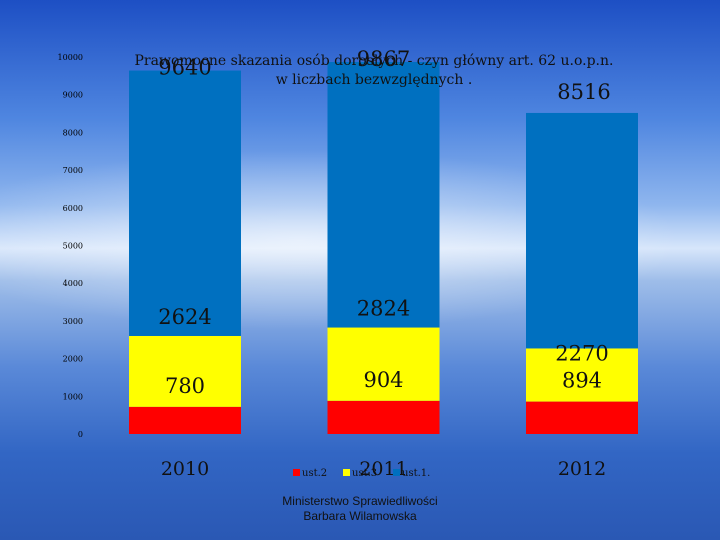 The height and width of the screenshot is (540, 720). I want to click on legend-label-ust3: ust.3, so click(364, 473).